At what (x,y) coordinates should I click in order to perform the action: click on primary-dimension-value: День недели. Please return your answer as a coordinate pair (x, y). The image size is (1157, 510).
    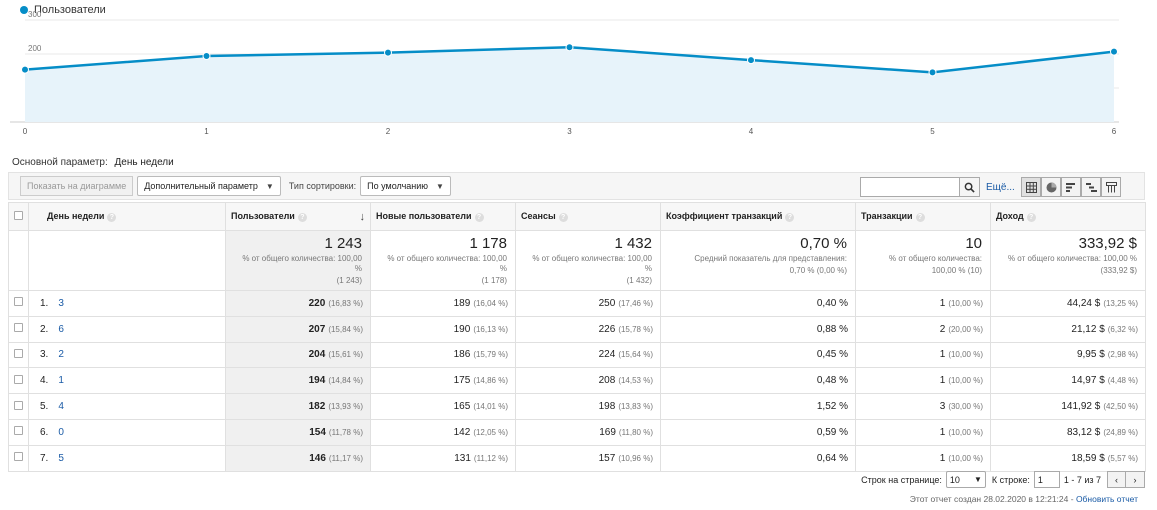
    Looking at the image, I should click on (144, 162).